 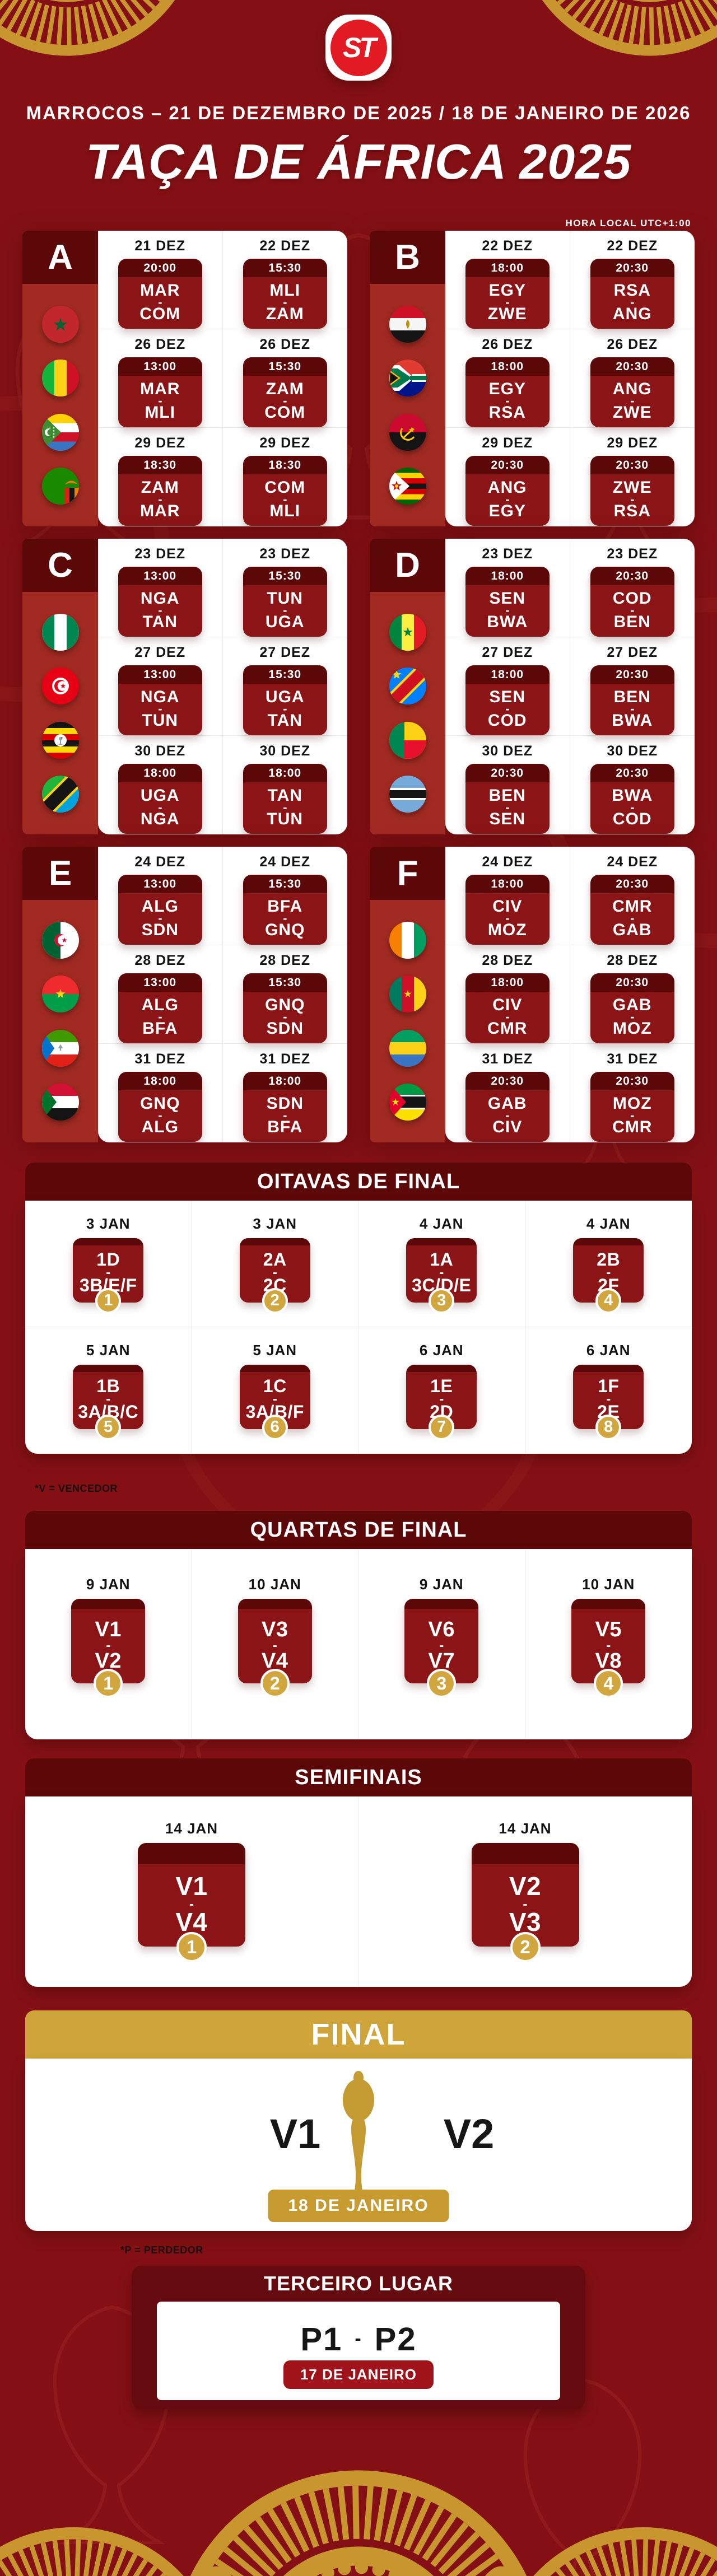 I want to click on match-card: V1 - V4, so click(x=191, y=1895).